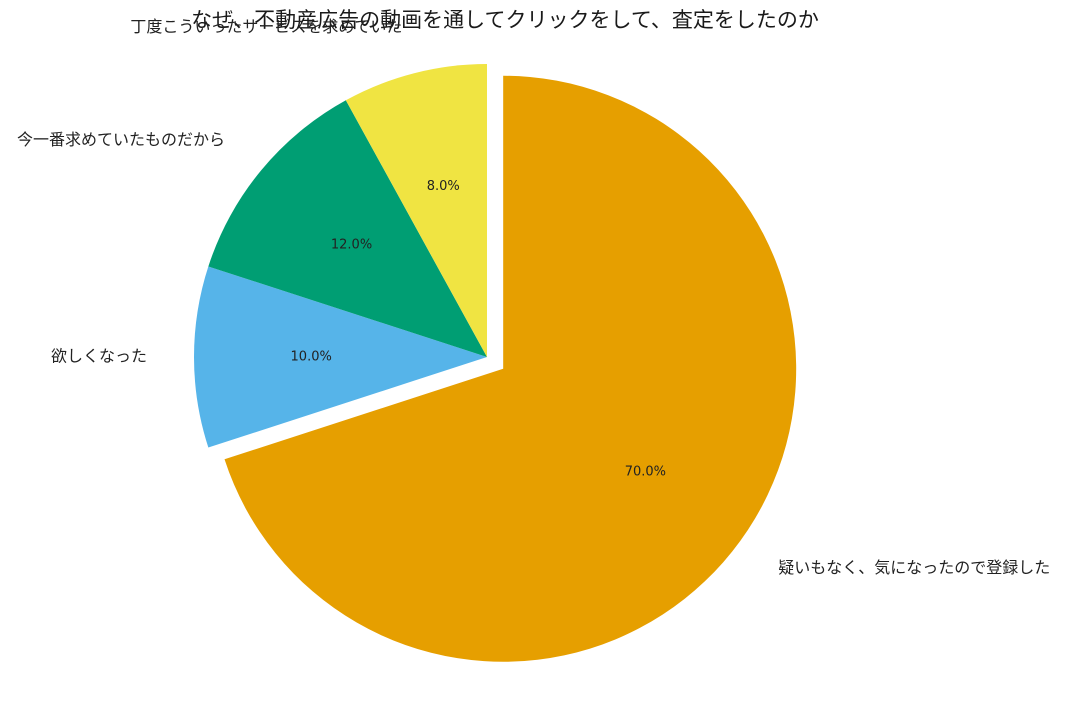 The height and width of the screenshot is (701, 1082). Describe the element at coordinates (99, 356) in the screenshot. I see `slice-label-1: 欲しくなった` at that location.